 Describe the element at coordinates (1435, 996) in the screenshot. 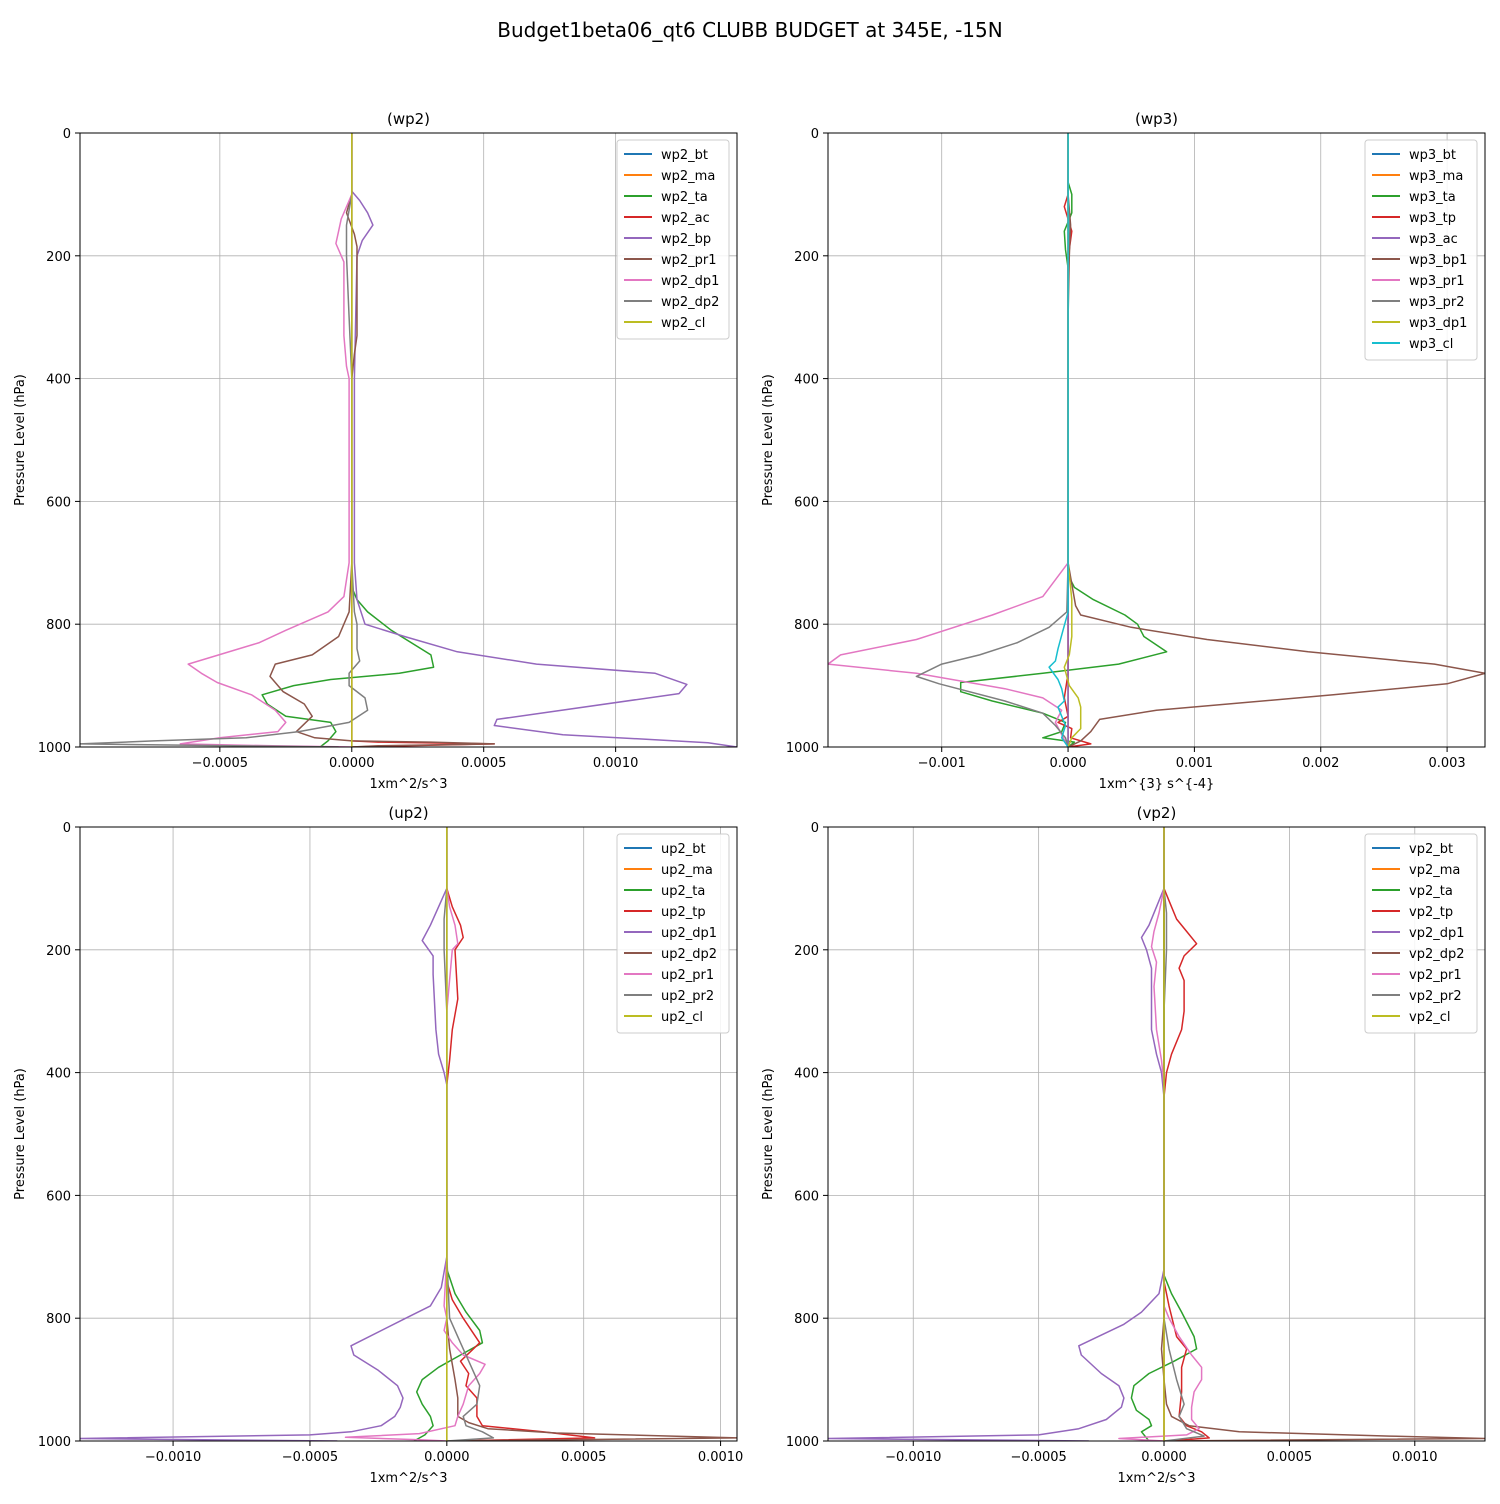

I see `legend-label: vp2_pr2` at that location.